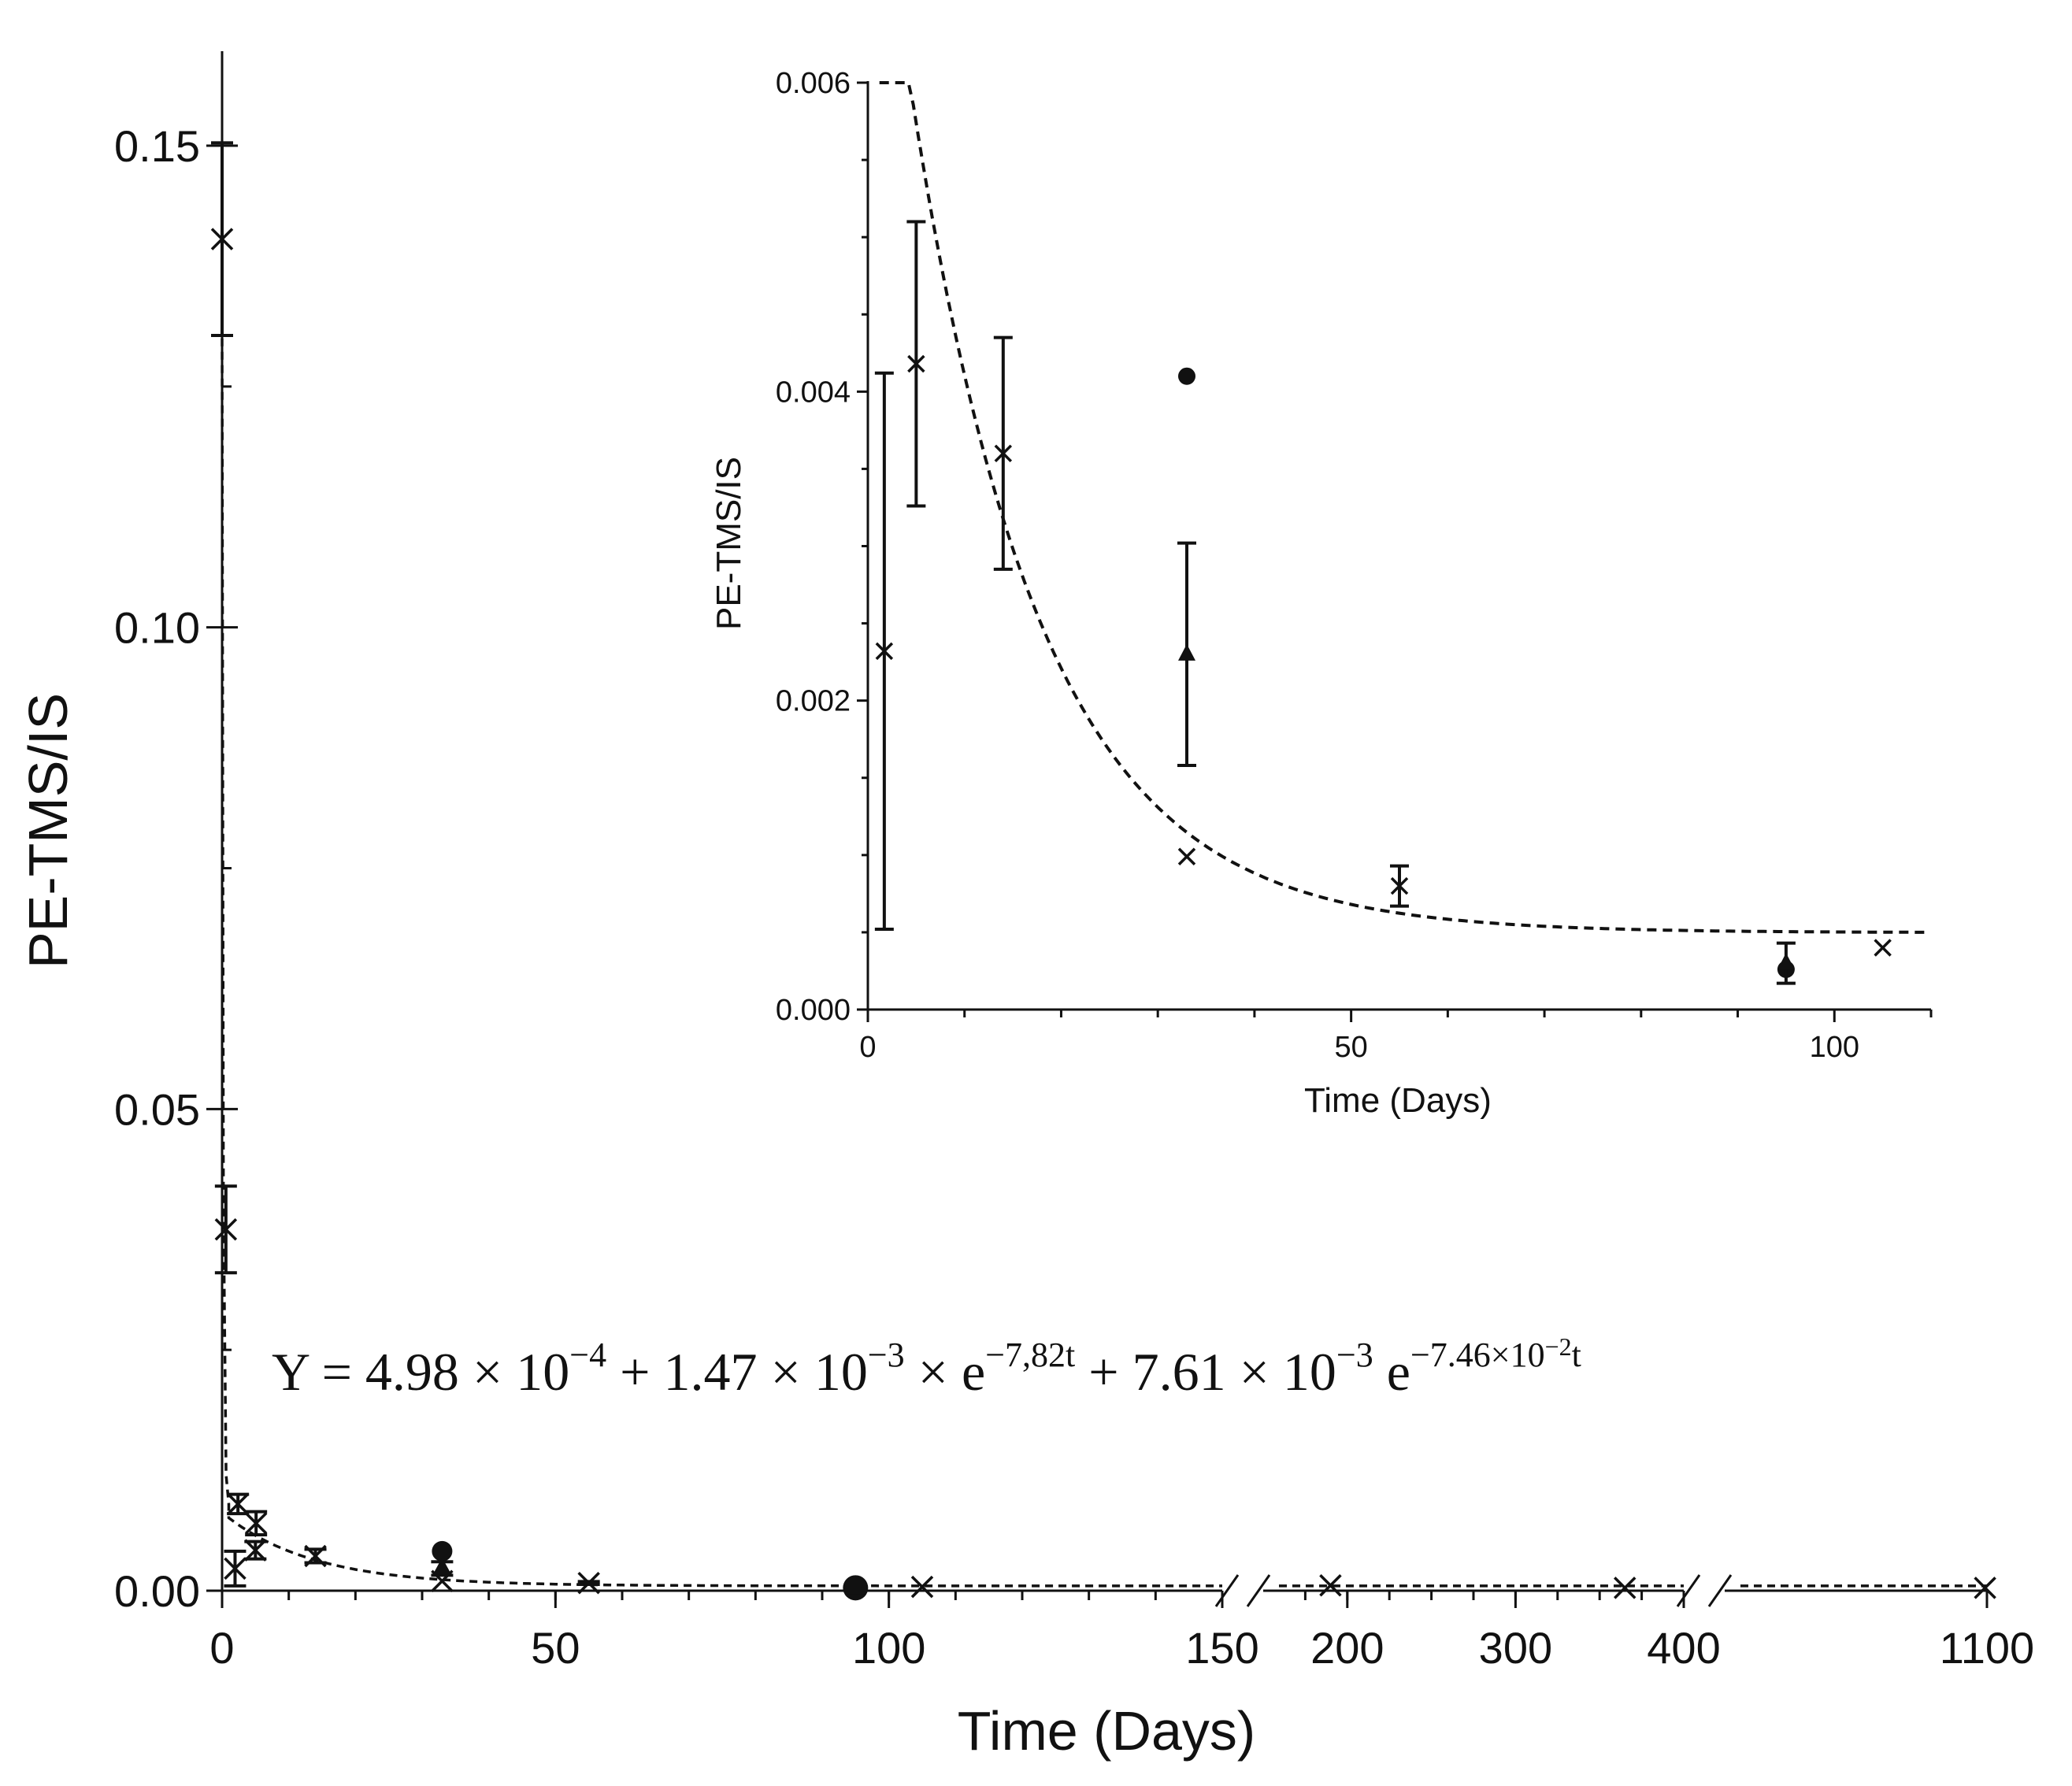 The height and width of the screenshot is (1786, 2072). I want to click on inset-x-axis-title: Time (Days), so click(1398, 1100).